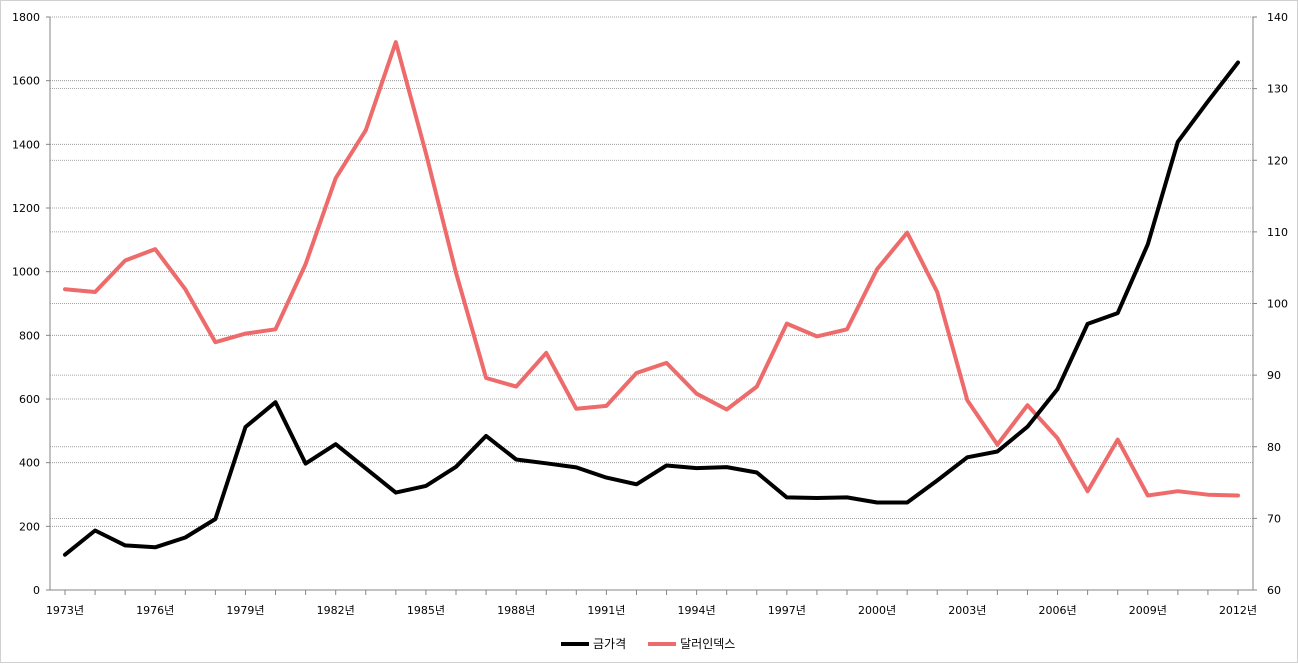 This screenshot has width=1298, height=666. What do you see at coordinates (26, 208) in the screenshot?
I see `y-left-tick-label: 1200` at bounding box center [26, 208].